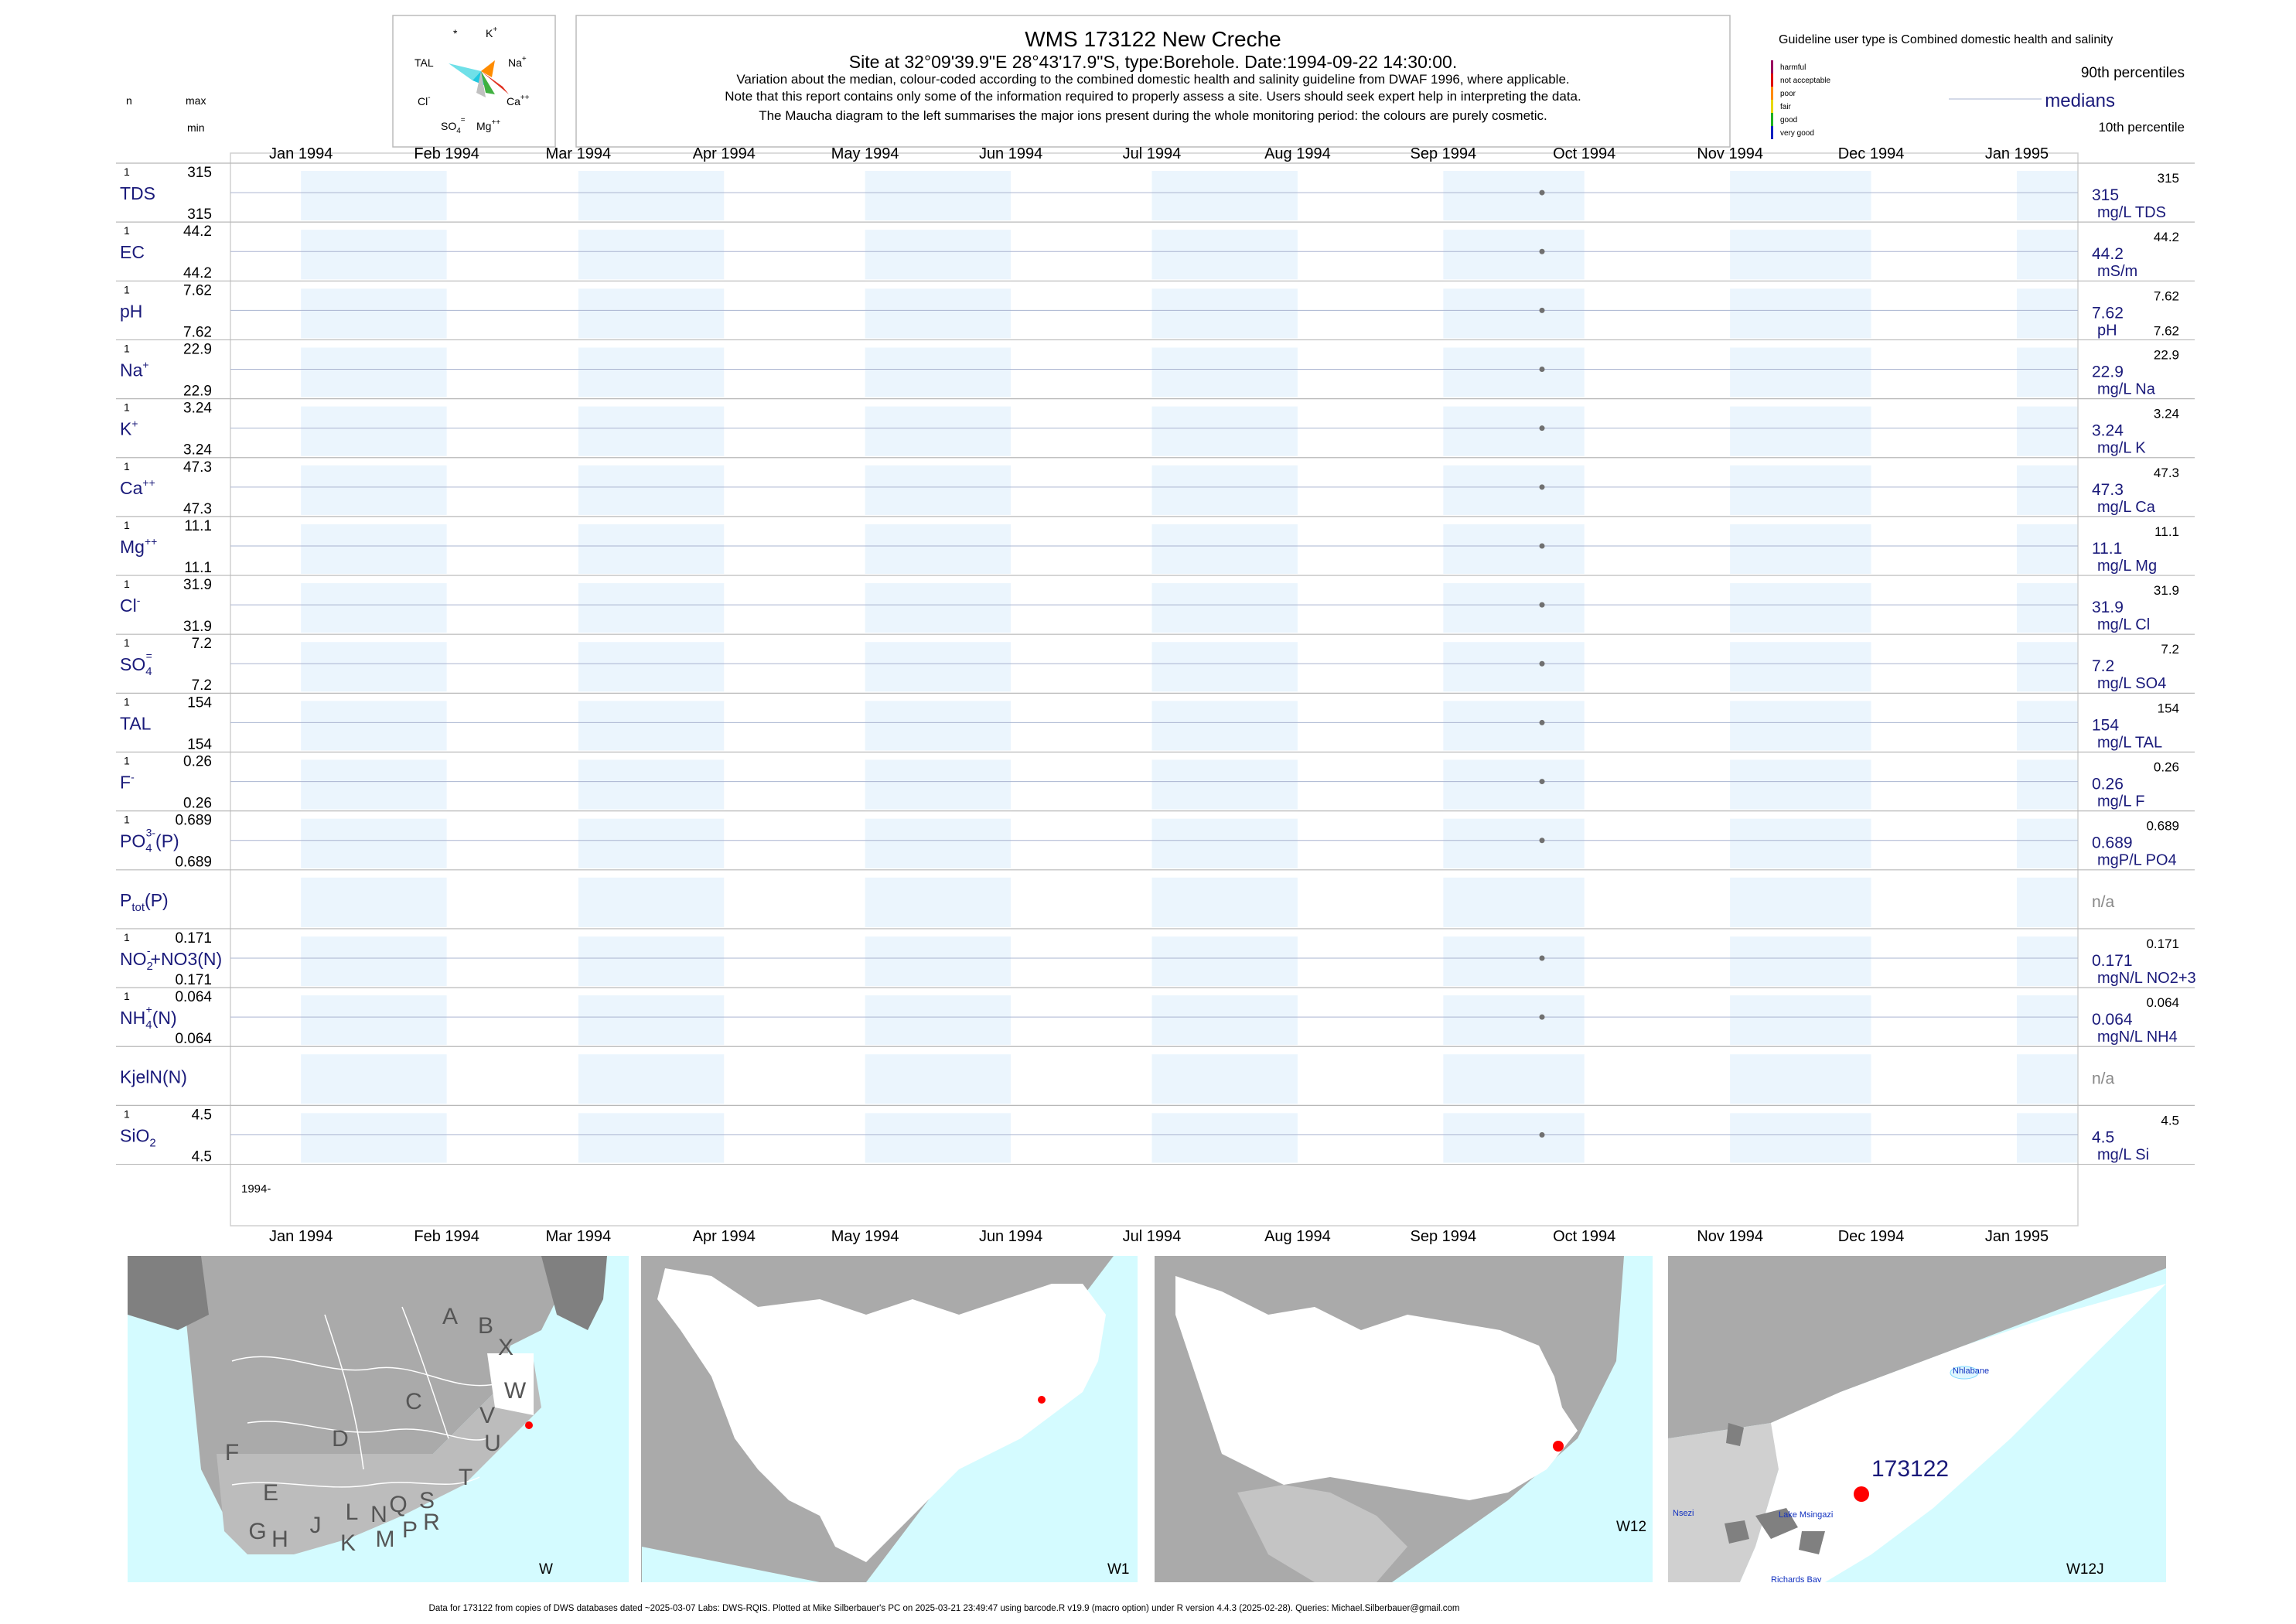 This screenshot has width=2296, height=1624. Describe the element at coordinates (148, 1018) in the screenshot. I see `row-parameter-name: NH4+(N)` at that location.